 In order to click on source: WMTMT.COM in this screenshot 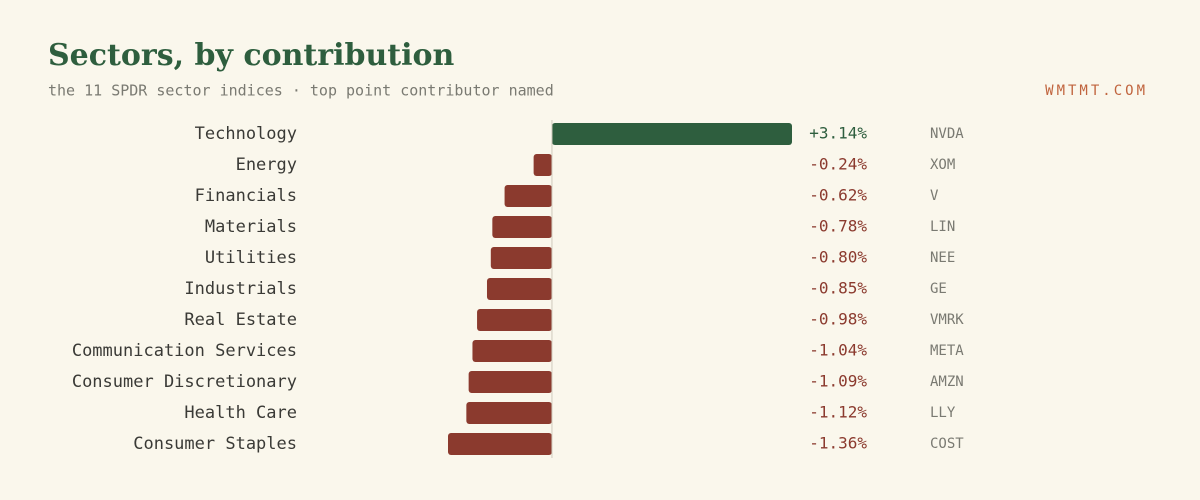, I will do `click(1096, 91)`.